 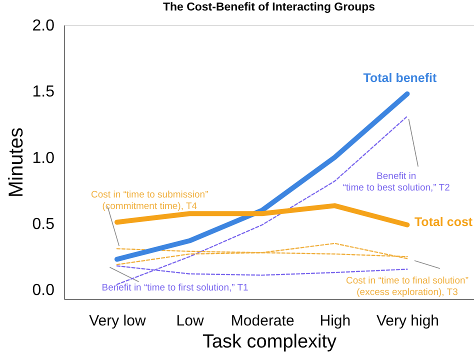 What do you see at coordinates (16, 162) in the screenshot?
I see `y-axis-title: Minutes` at bounding box center [16, 162].